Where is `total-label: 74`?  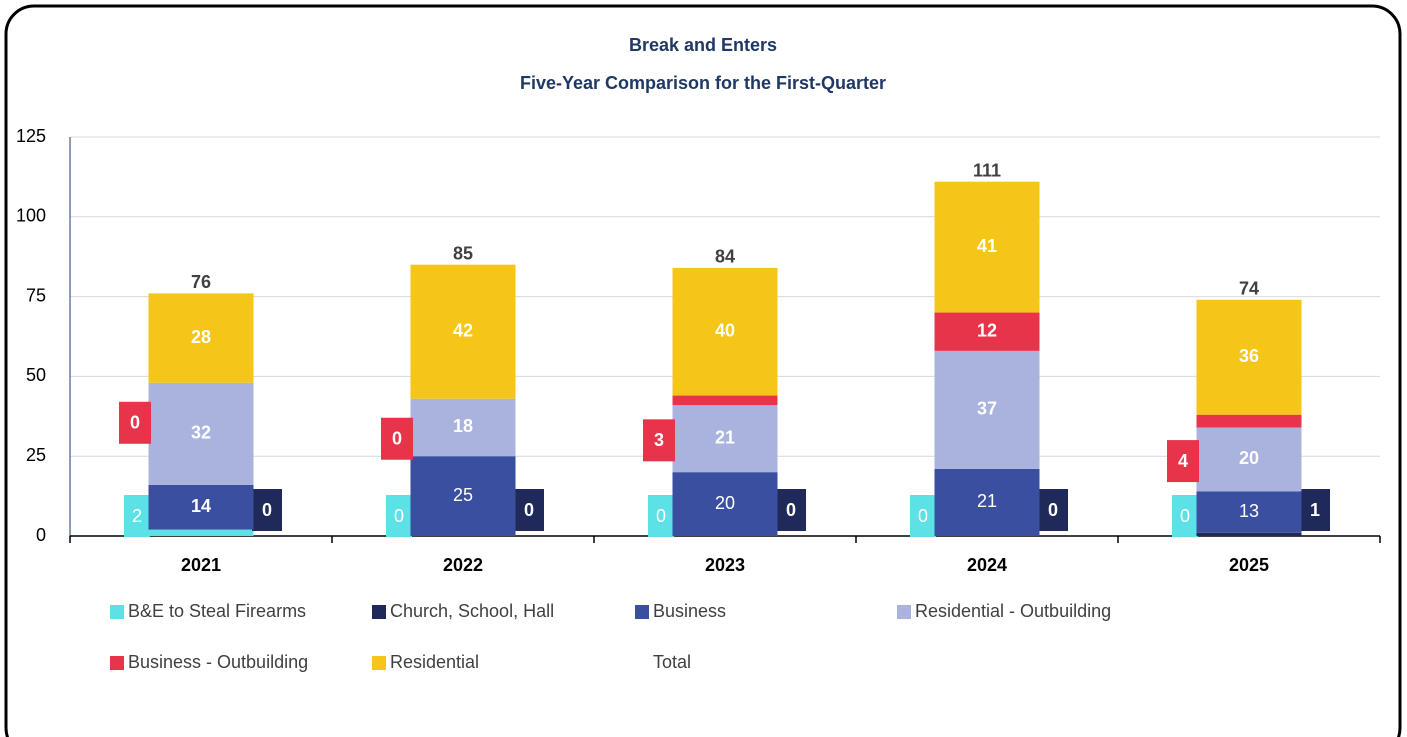 total-label: 74 is located at coordinates (1249, 289).